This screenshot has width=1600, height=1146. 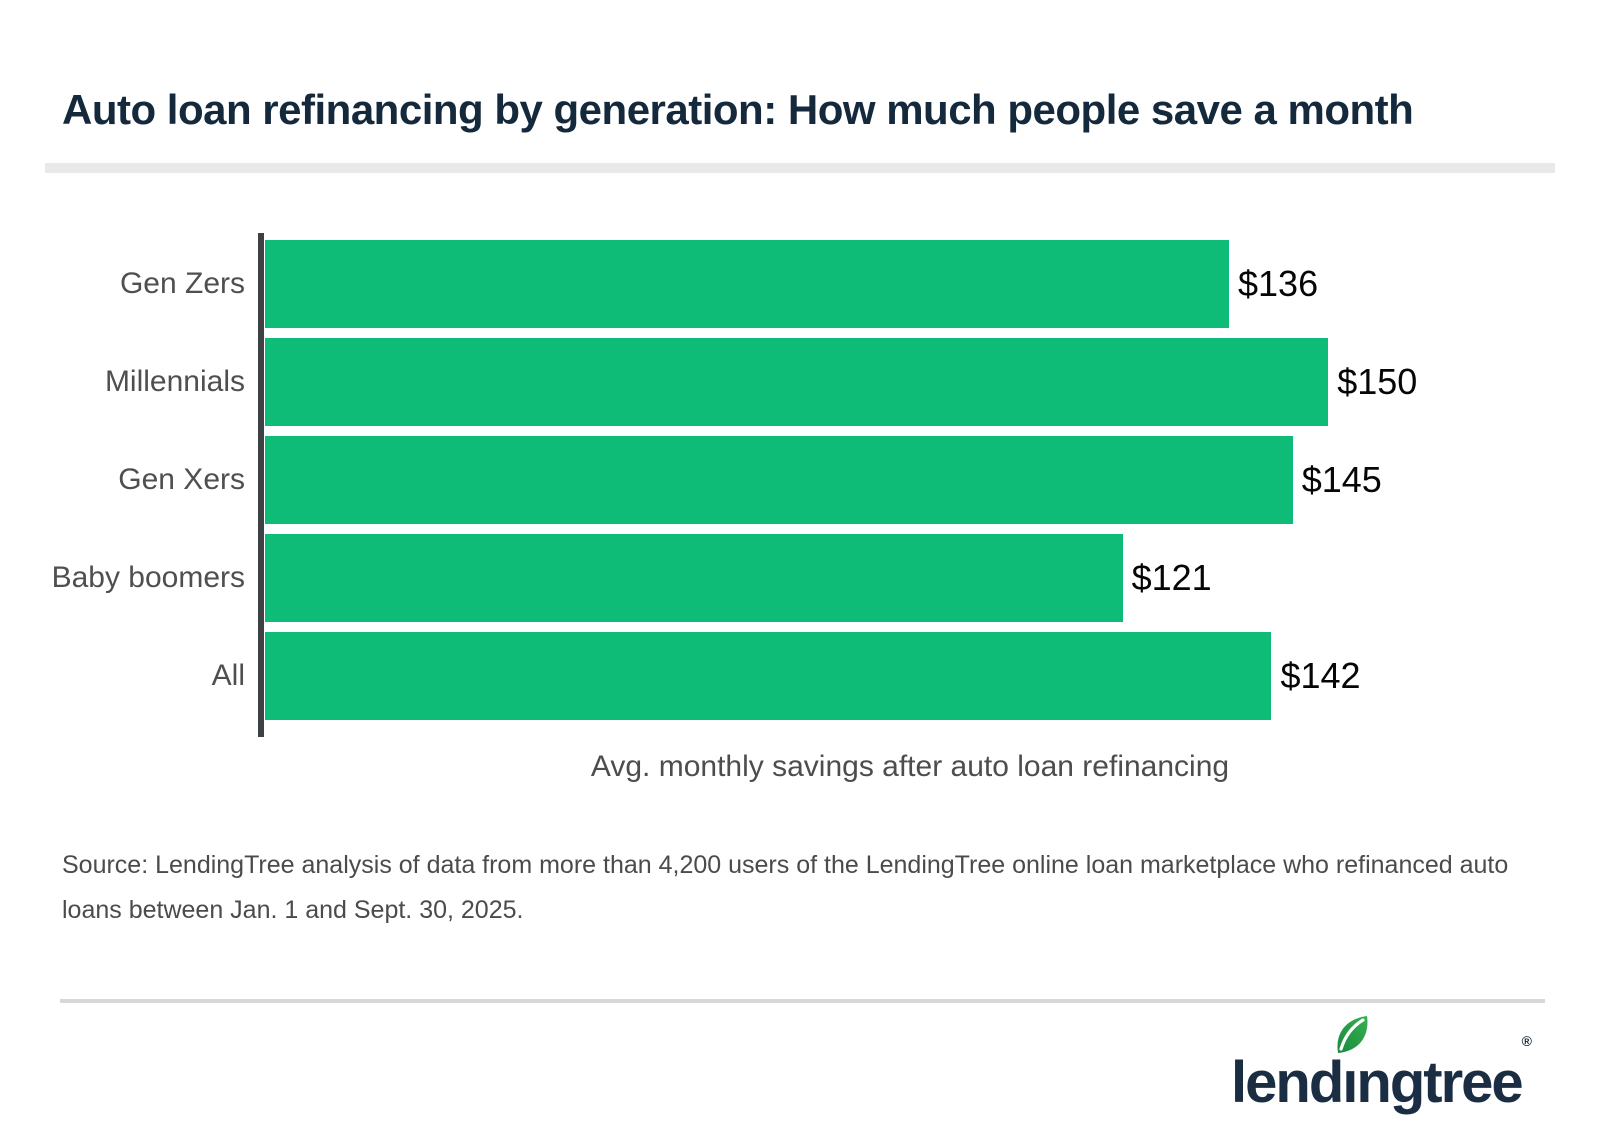 What do you see at coordinates (800, 168) in the screenshot?
I see `title-divider` at bounding box center [800, 168].